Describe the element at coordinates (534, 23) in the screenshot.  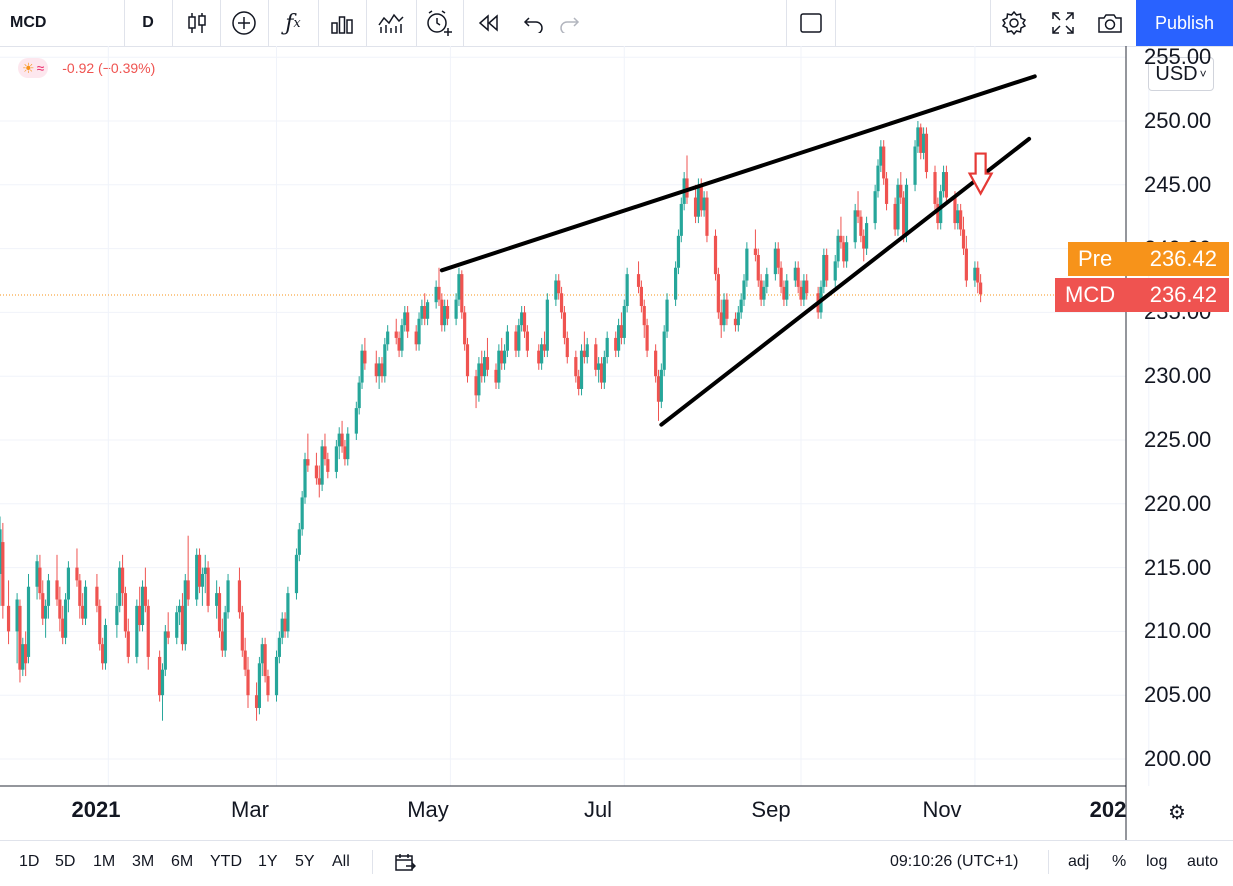
I see `undo-icon` at that location.